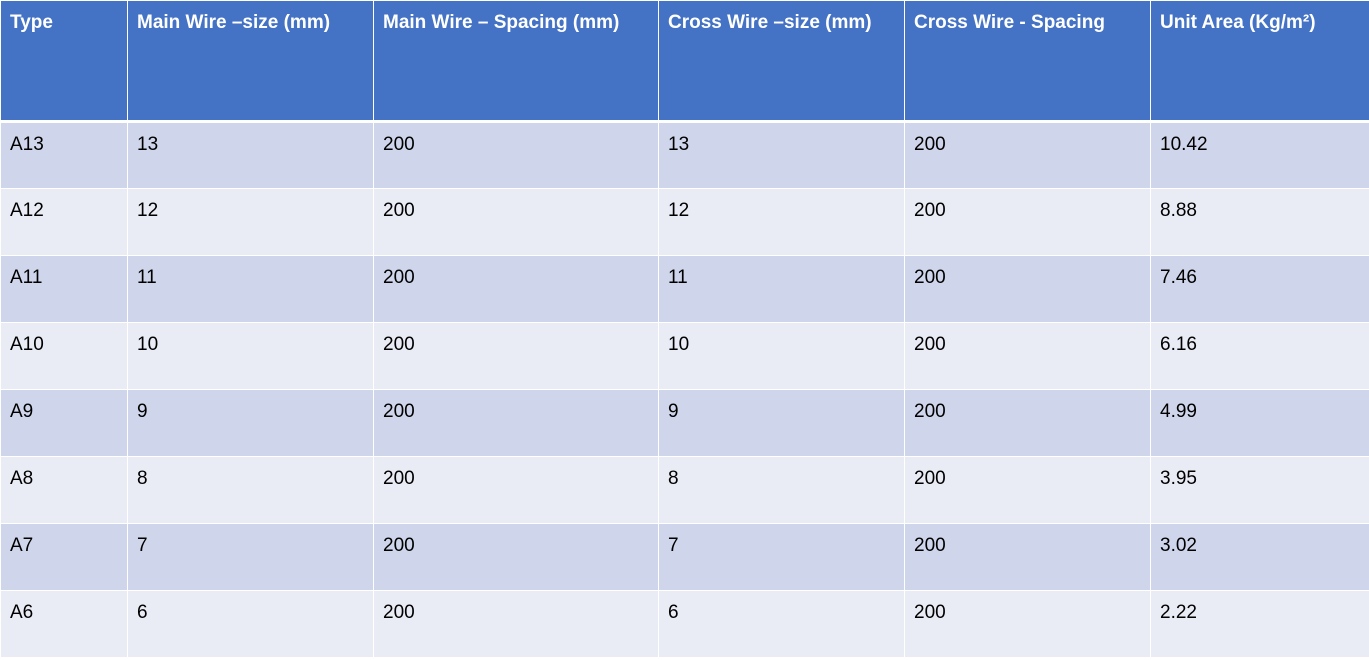 The width and height of the screenshot is (1369, 660). Describe the element at coordinates (64, 155) in the screenshot. I see `cell-type: A13` at that location.